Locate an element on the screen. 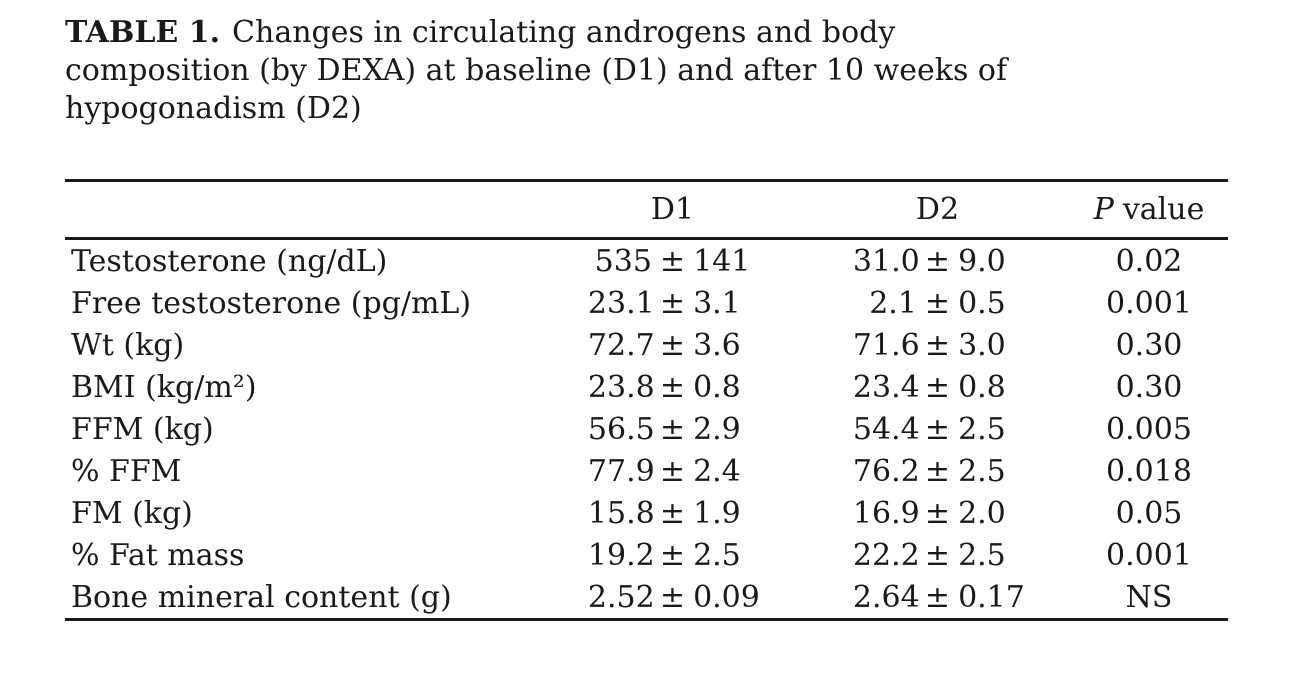 The height and width of the screenshot is (688, 1300). row-label: Wt (kg) is located at coordinates (128, 345).